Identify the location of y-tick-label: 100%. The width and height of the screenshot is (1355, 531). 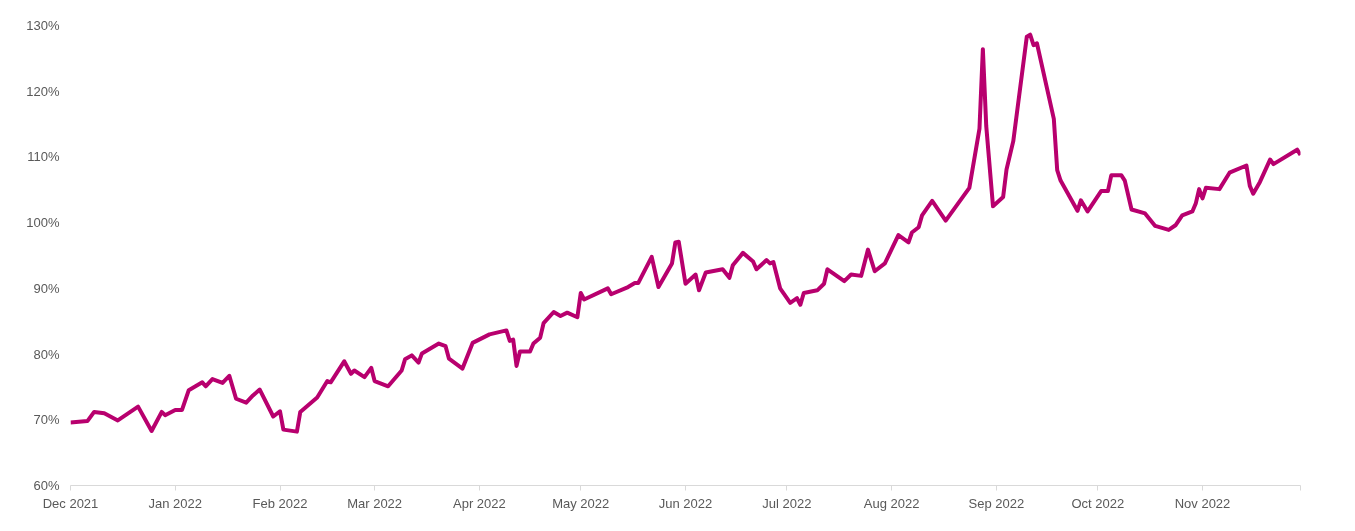
(43, 223).